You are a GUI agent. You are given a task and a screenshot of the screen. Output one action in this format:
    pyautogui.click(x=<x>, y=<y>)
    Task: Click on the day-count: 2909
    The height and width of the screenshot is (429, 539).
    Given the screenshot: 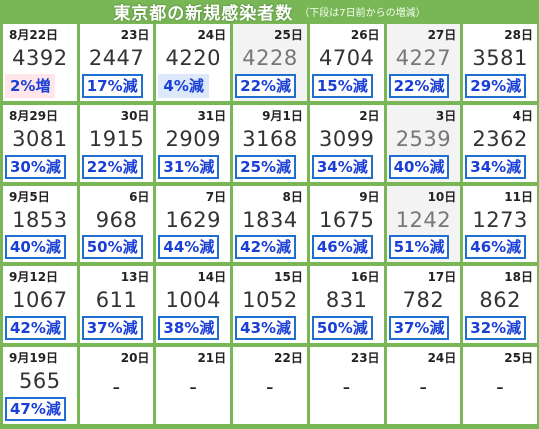 What is the action you would take?
    pyautogui.click(x=193, y=138)
    